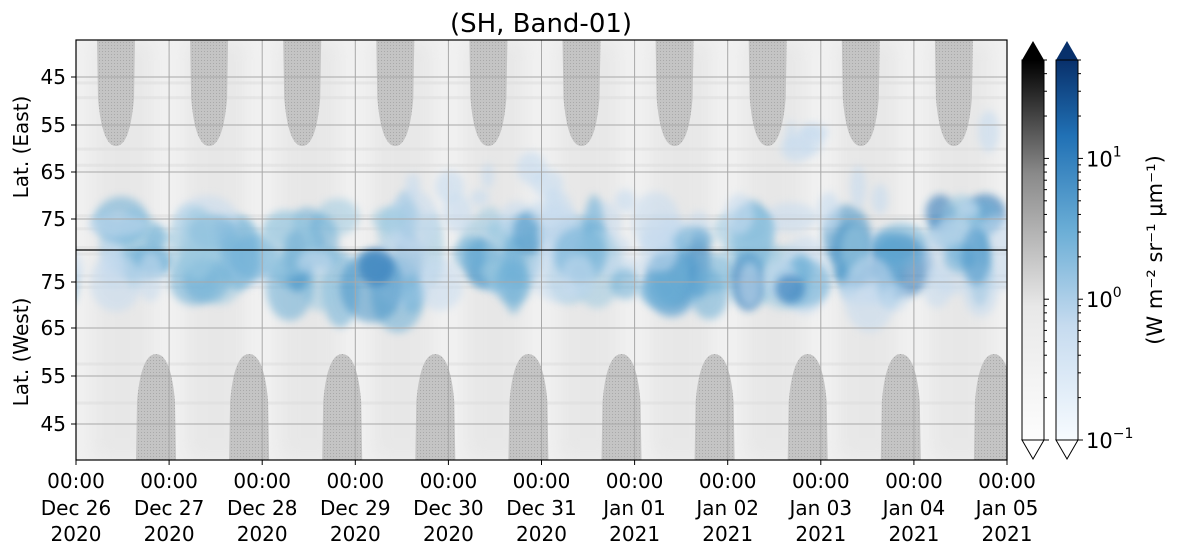 The image size is (1181, 556). I want to click on chart-title: (SH, Band-01), so click(541, 24).